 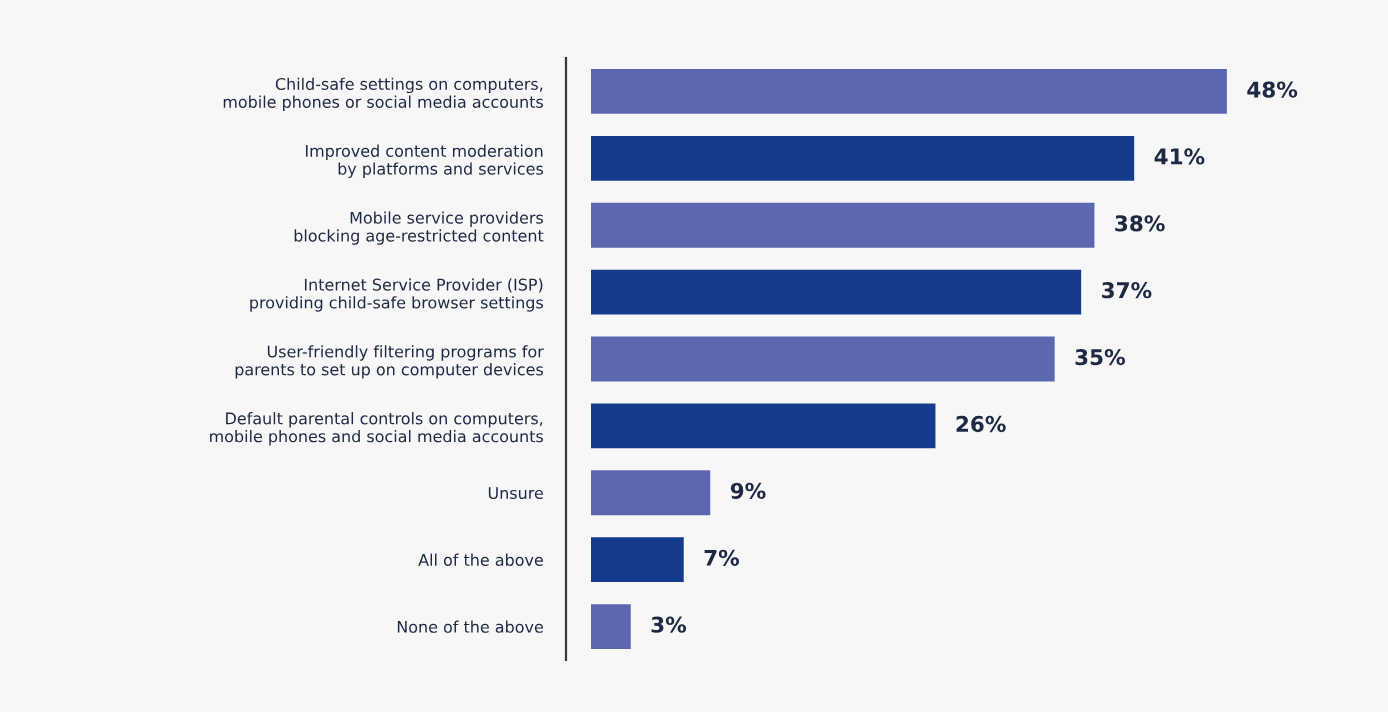 What do you see at coordinates (376, 429) in the screenshot?
I see `y-tick-label: Default parental controls on computers, mobile phones and social media accounts` at bounding box center [376, 429].